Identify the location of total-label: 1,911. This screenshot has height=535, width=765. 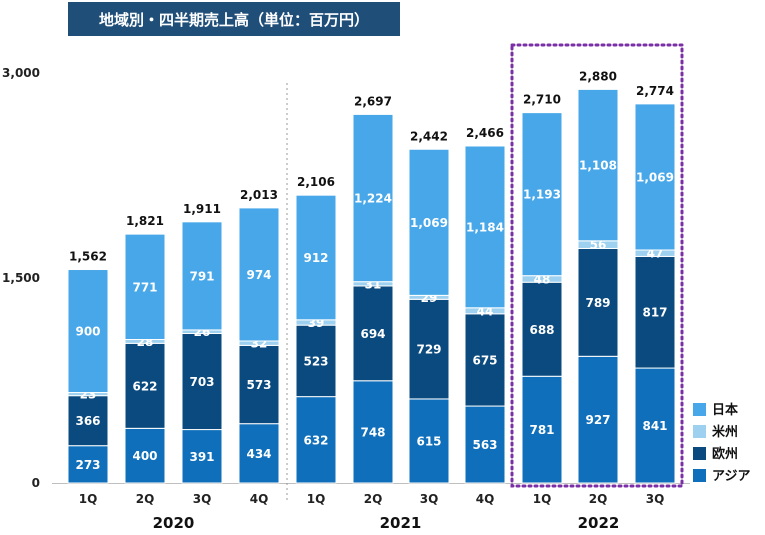
(202, 209).